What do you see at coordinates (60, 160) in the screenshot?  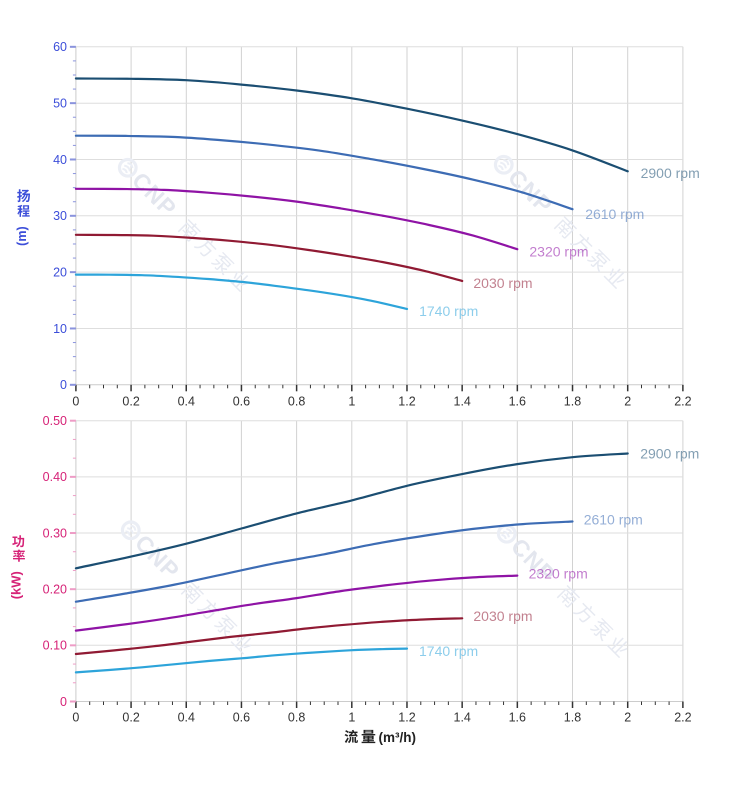 I see `svg-text: 40` at bounding box center [60, 160].